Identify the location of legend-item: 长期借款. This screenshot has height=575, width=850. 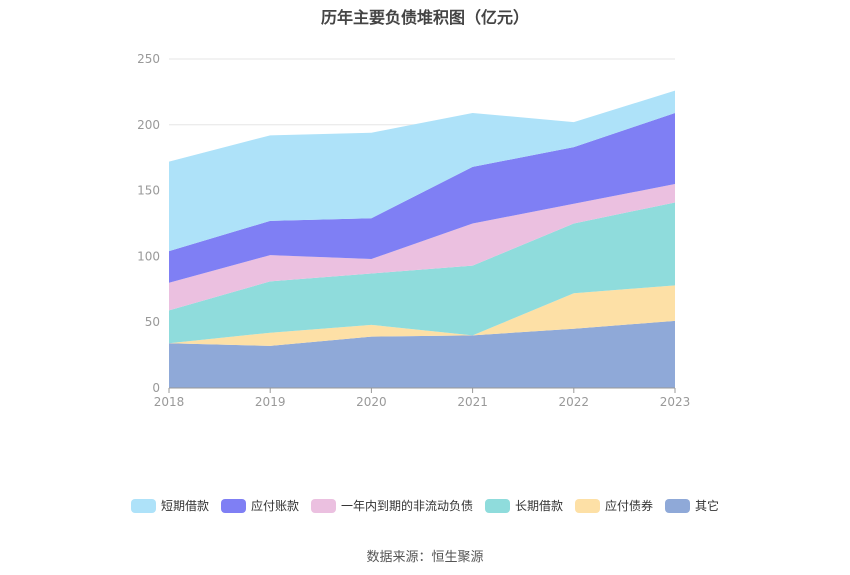
(524, 505).